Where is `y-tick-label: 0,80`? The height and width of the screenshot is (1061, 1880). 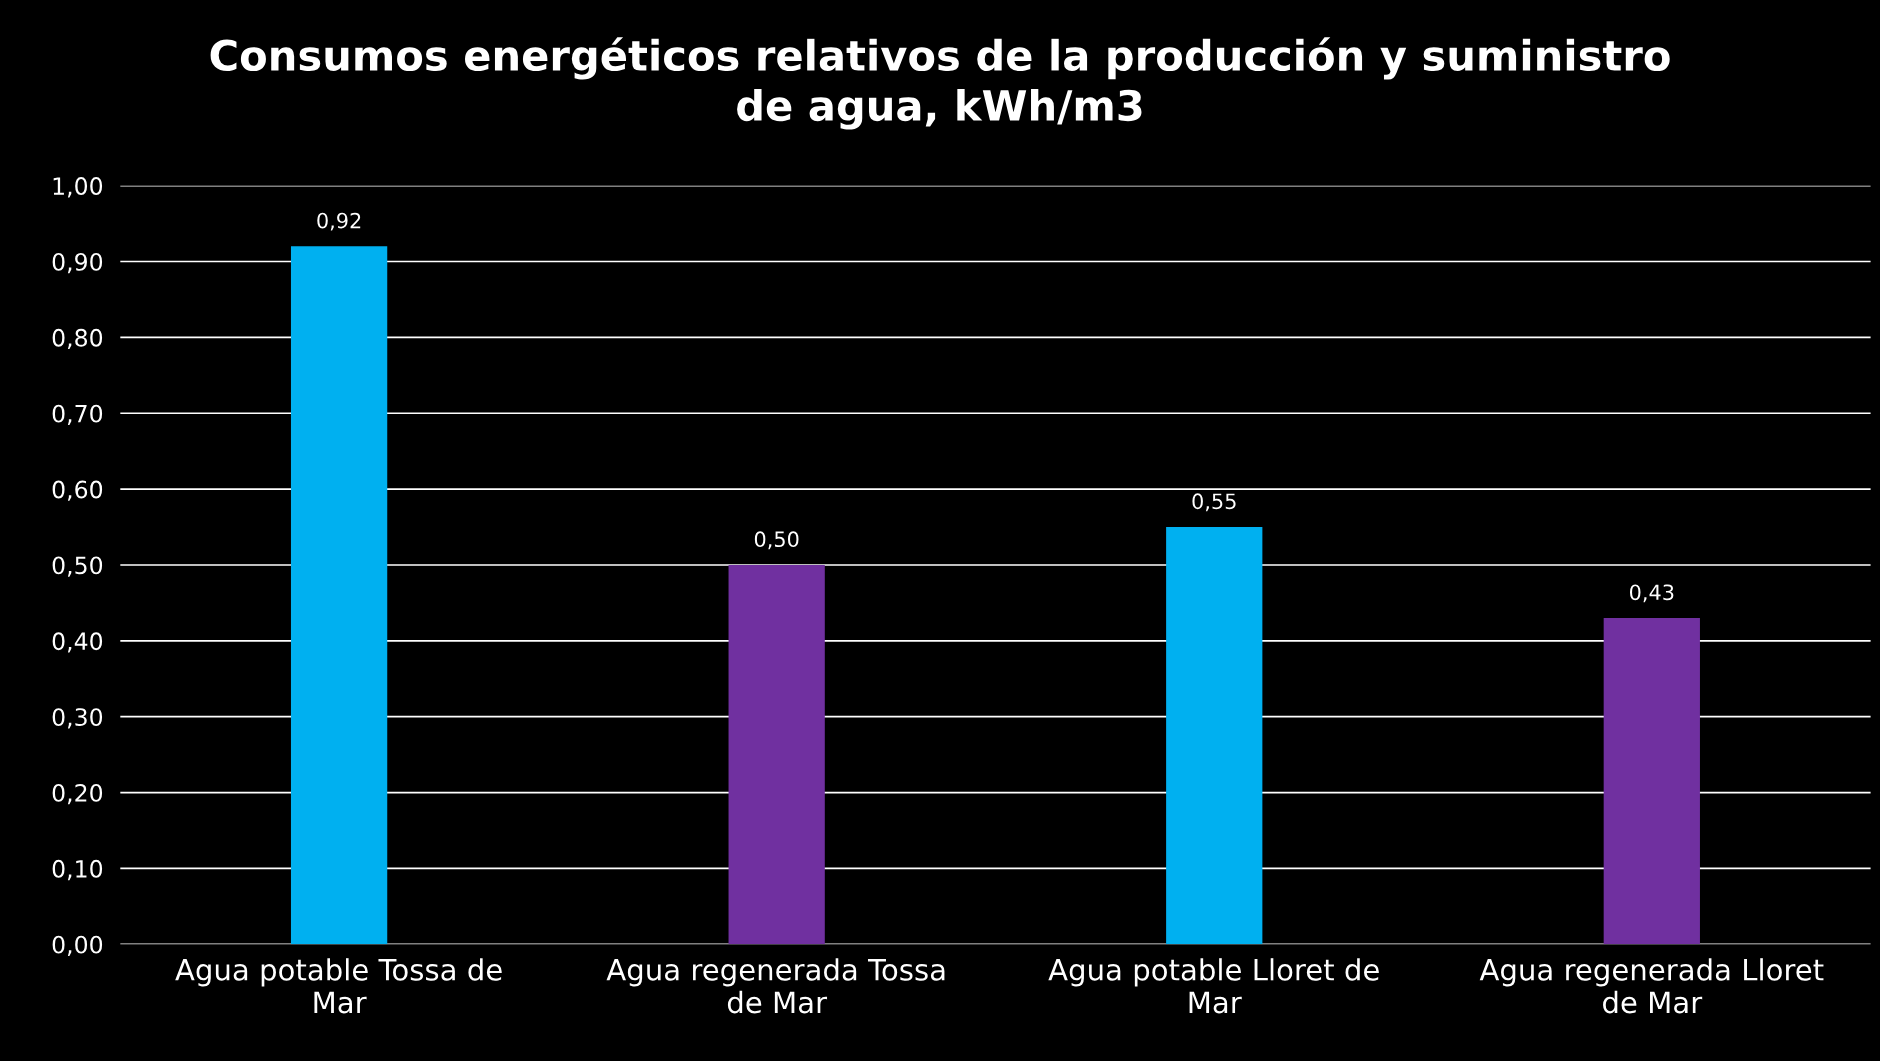
y-tick-label: 0,80 is located at coordinates (77, 339).